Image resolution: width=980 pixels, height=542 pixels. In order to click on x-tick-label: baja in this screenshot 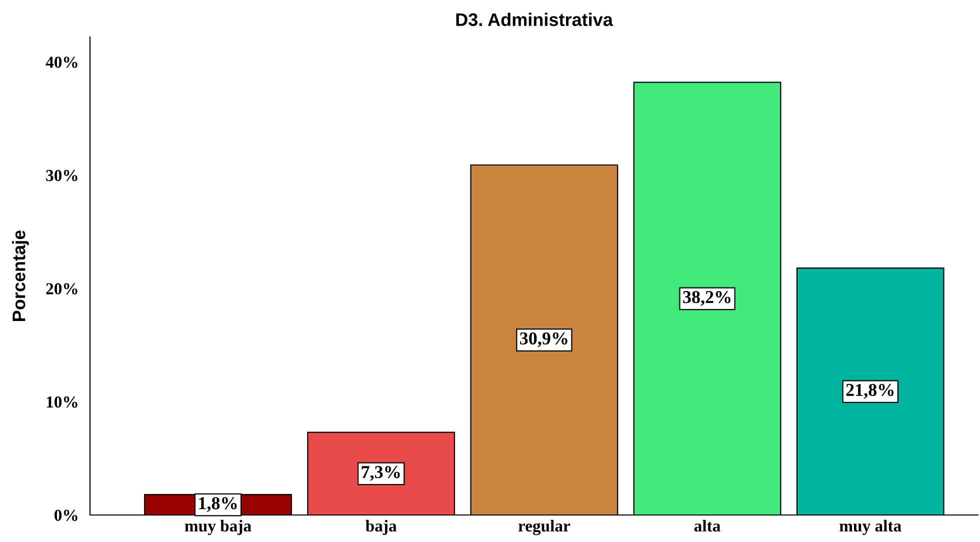, I will do `click(381, 527)`.